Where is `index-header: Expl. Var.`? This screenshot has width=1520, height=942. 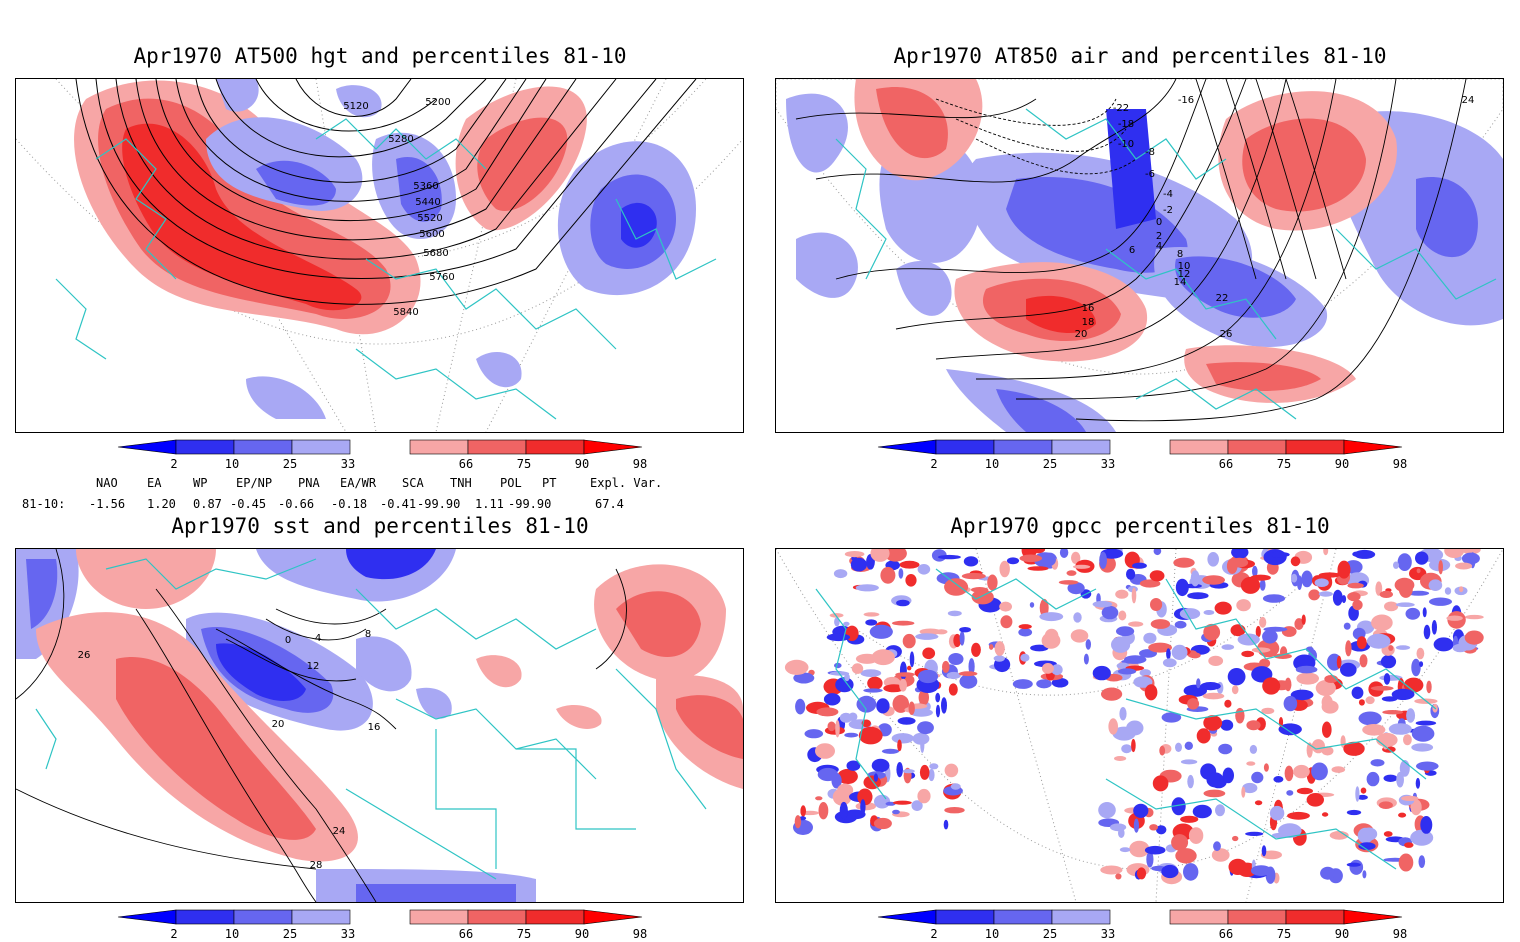
index-header: Expl. Var. is located at coordinates (626, 483).